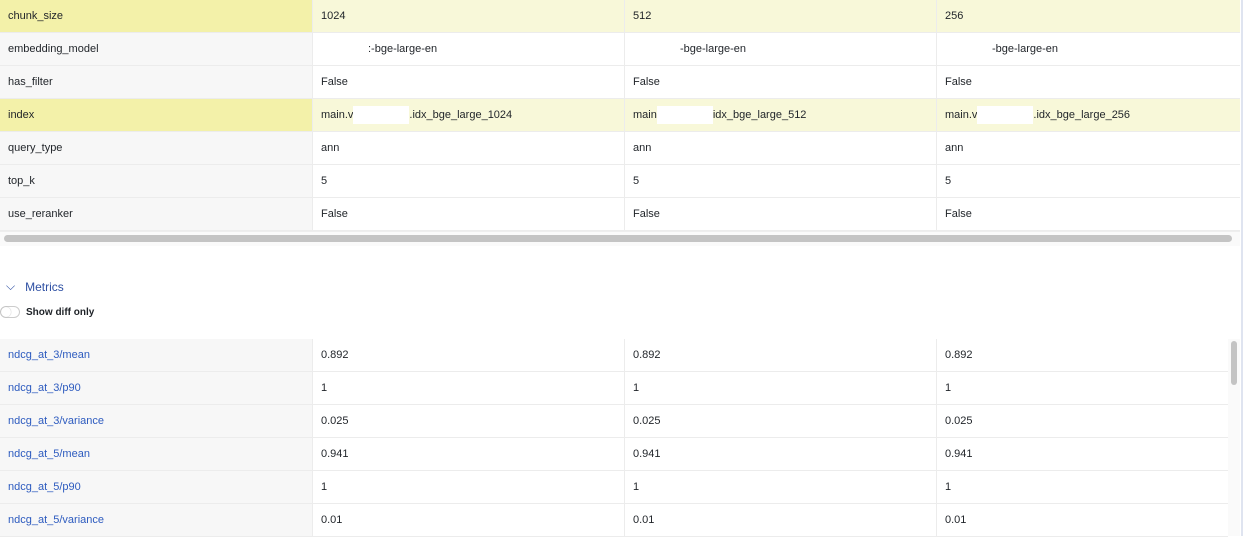  Describe the element at coordinates (780, 16) in the screenshot. I see `param-value: 512` at that location.